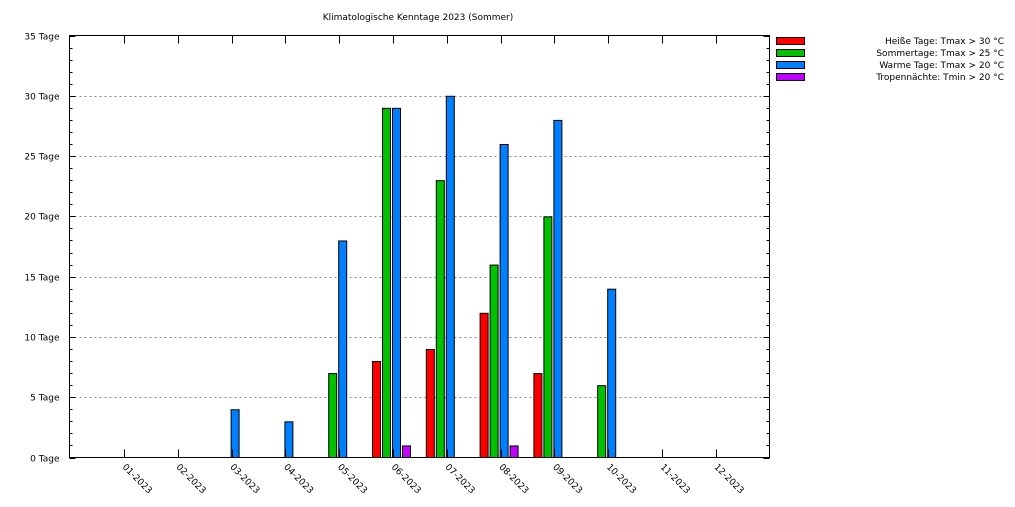  What do you see at coordinates (42, 279) in the screenshot?
I see `y-tick-label: 15 Tage` at bounding box center [42, 279].